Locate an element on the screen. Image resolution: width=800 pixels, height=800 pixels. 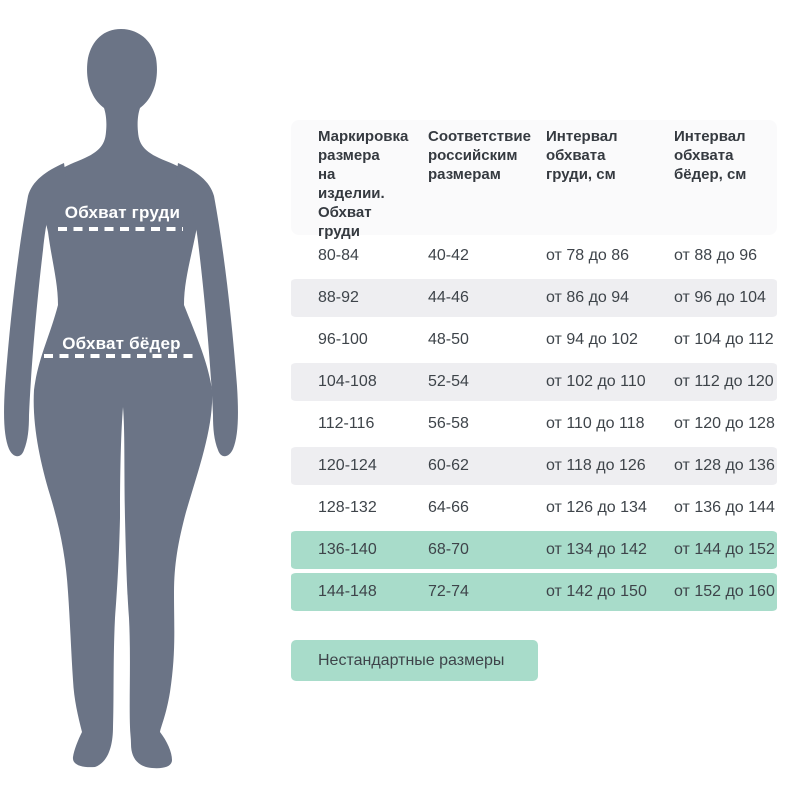
cell-marking: 120-124 is located at coordinates (347, 465).